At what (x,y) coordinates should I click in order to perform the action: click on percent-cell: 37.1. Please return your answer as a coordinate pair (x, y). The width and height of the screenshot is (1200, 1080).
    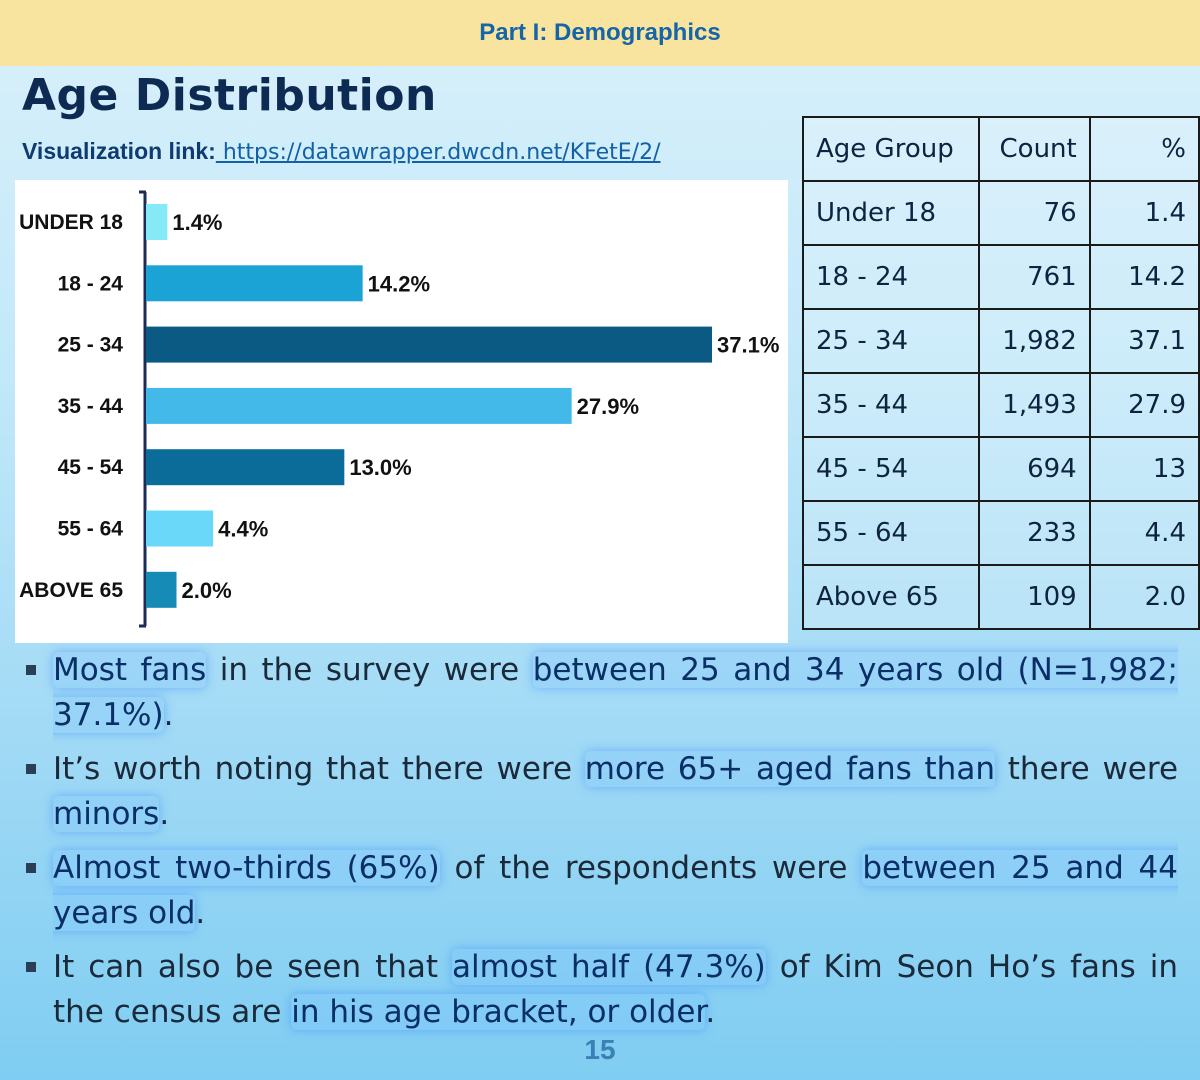
    Looking at the image, I should click on (1144, 341).